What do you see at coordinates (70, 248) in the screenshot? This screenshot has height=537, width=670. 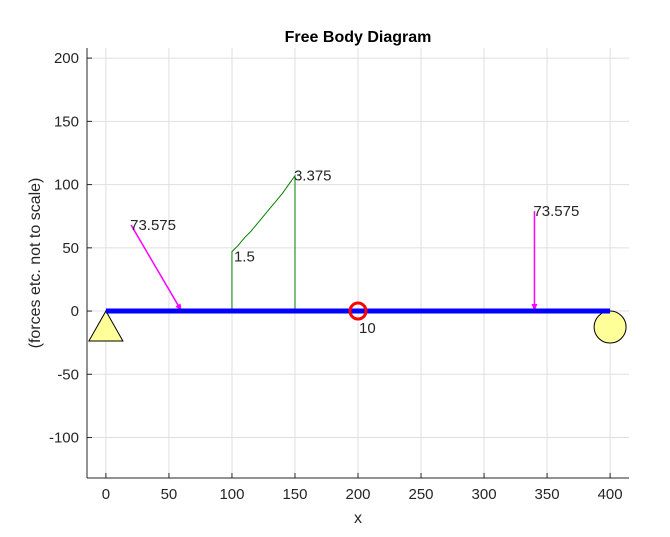 I see `y-tick-label: 50` at bounding box center [70, 248].